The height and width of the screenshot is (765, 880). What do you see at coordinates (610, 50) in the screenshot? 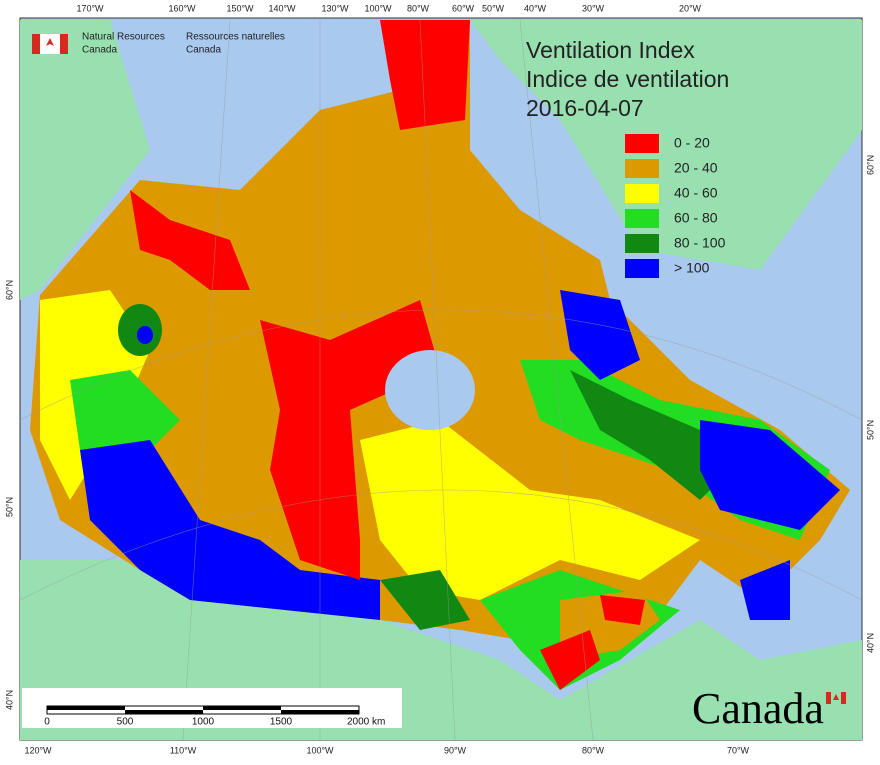
I see `title: Ventilation Index` at bounding box center [610, 50].